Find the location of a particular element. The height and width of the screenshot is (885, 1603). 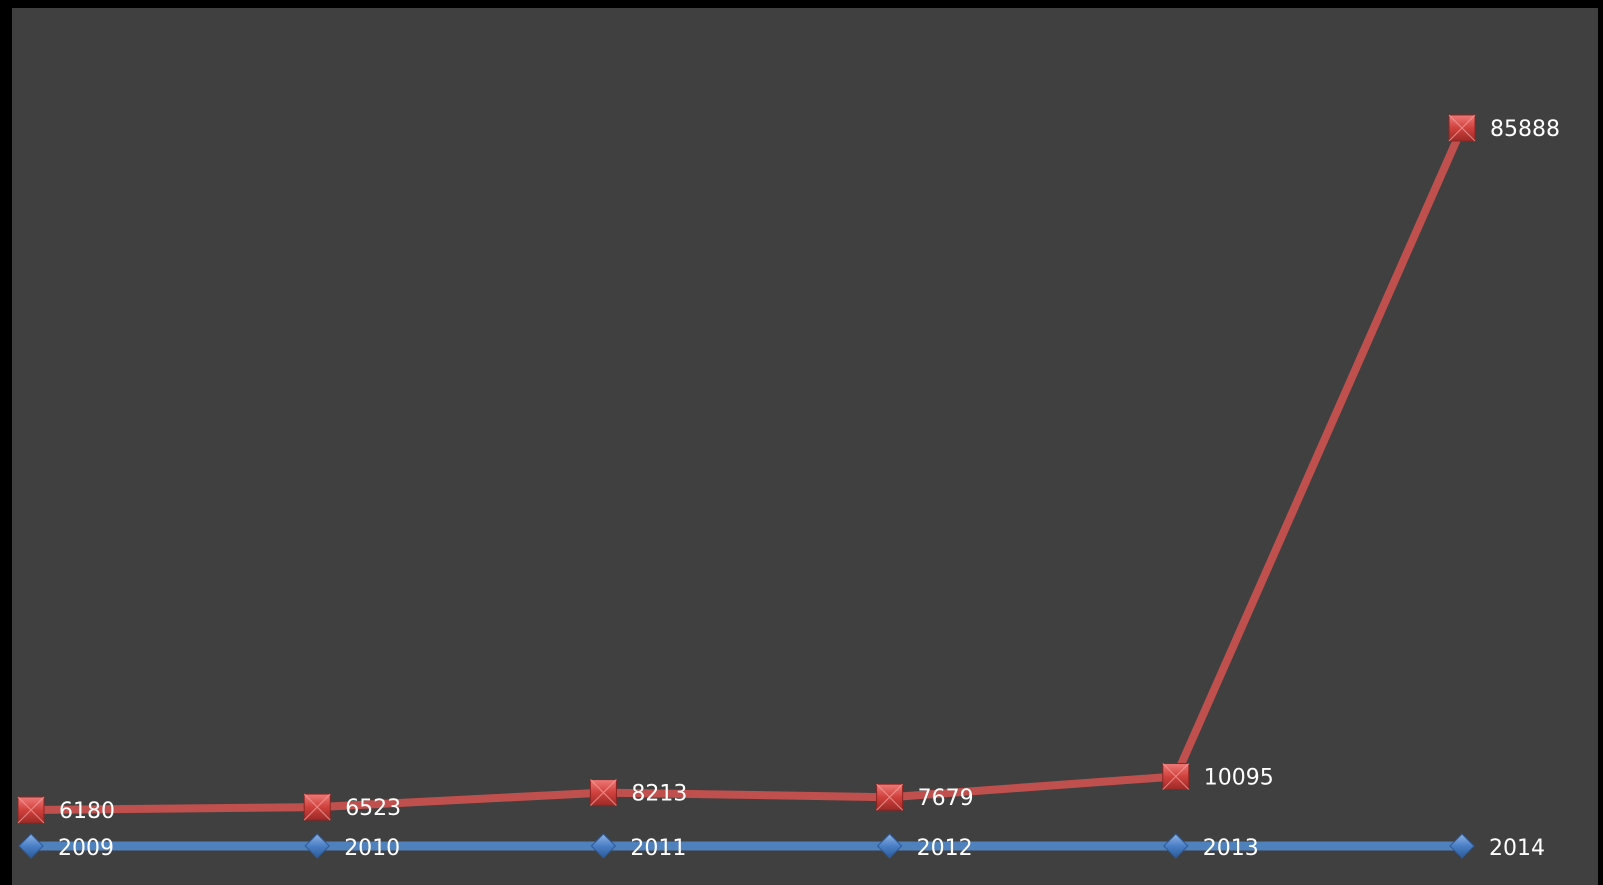

series-1-data-label: 6523 is located at coordinates (373, 808).